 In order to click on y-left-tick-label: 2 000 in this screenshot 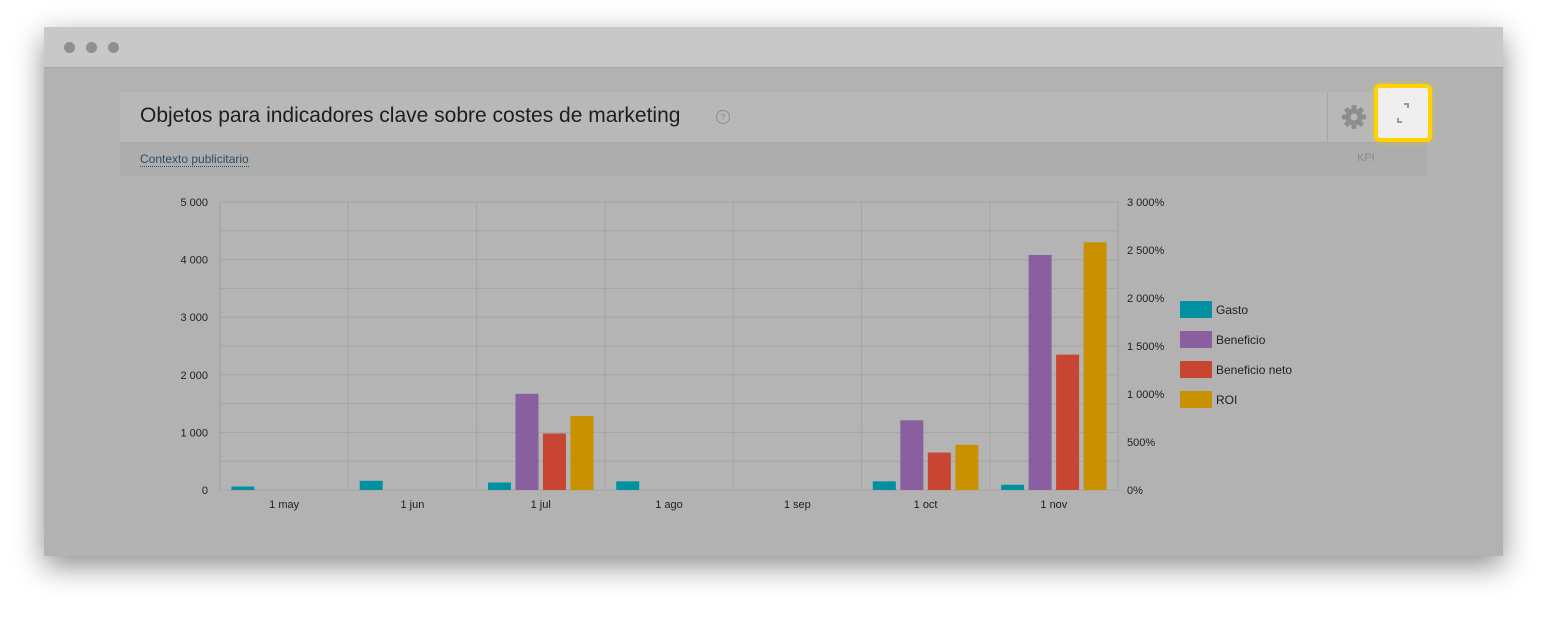, I will do `click(194, 376)`.